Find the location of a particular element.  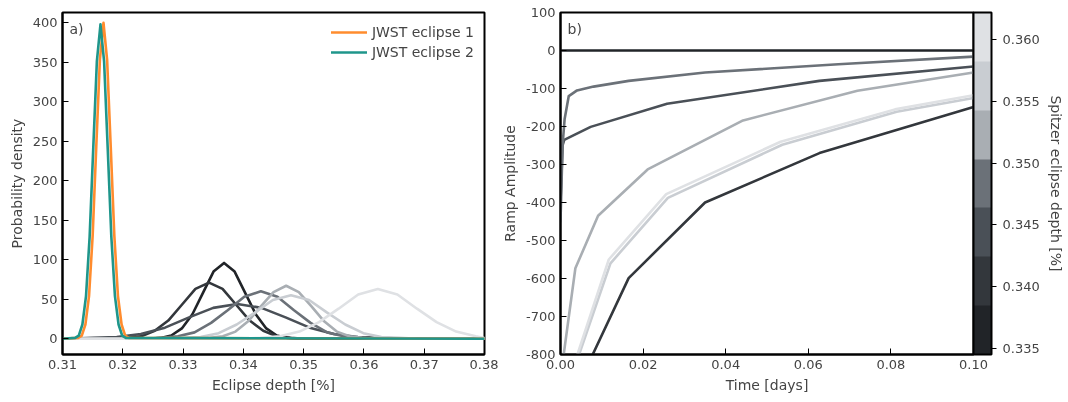

x-tick-label: 0.31 is located at coordinates (62, 364).